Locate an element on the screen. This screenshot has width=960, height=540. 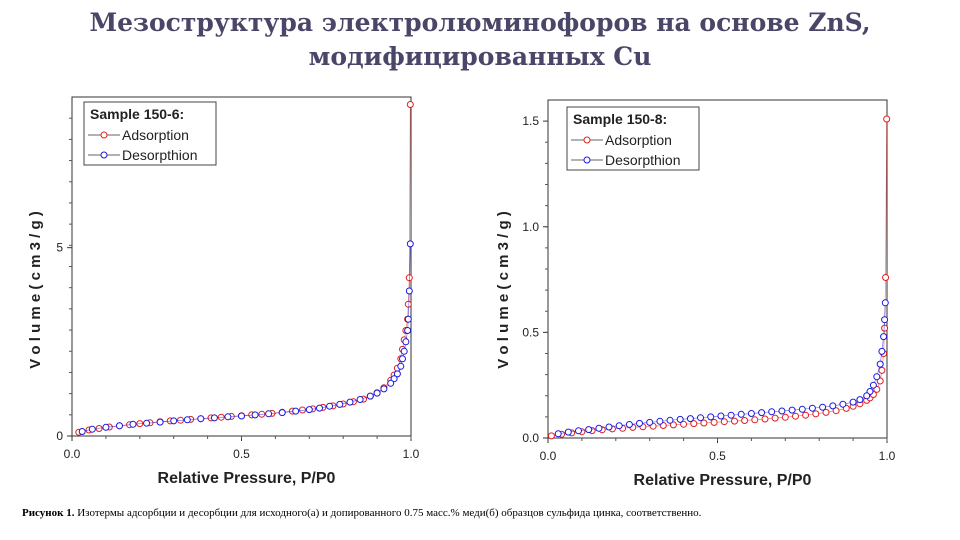
x-tick-label: 1.0 is located at coordinates (887, 456).